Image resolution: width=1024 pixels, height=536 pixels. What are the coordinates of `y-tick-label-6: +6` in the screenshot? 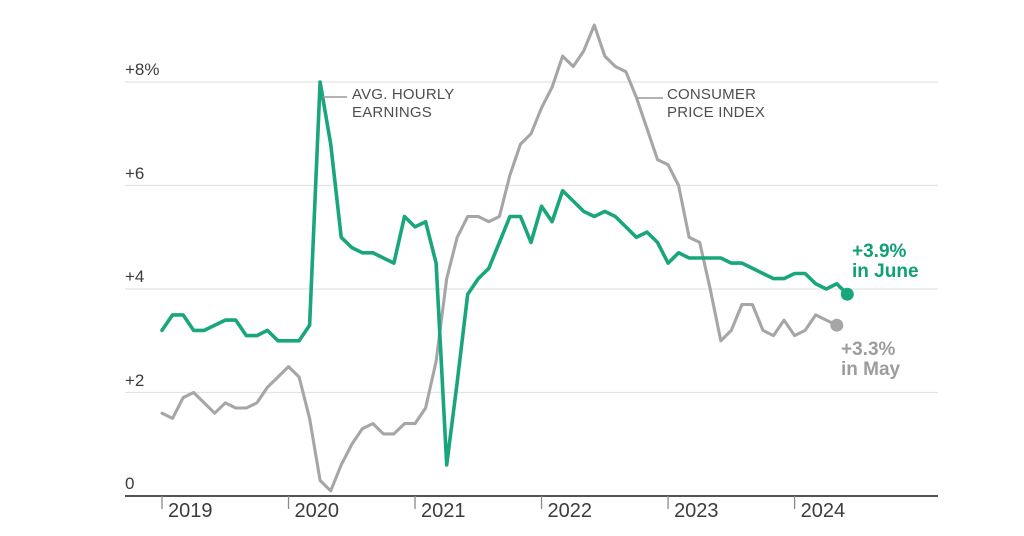 It's located at (135, 173).